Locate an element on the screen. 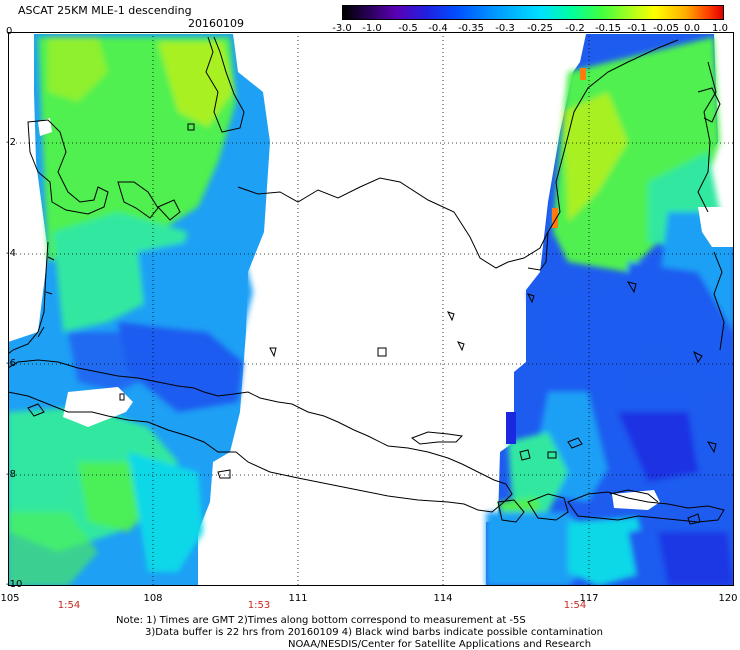 The width and height of the screenshot is (740, 650). pass-time: 1:53 is located at coordinates (259, 605).